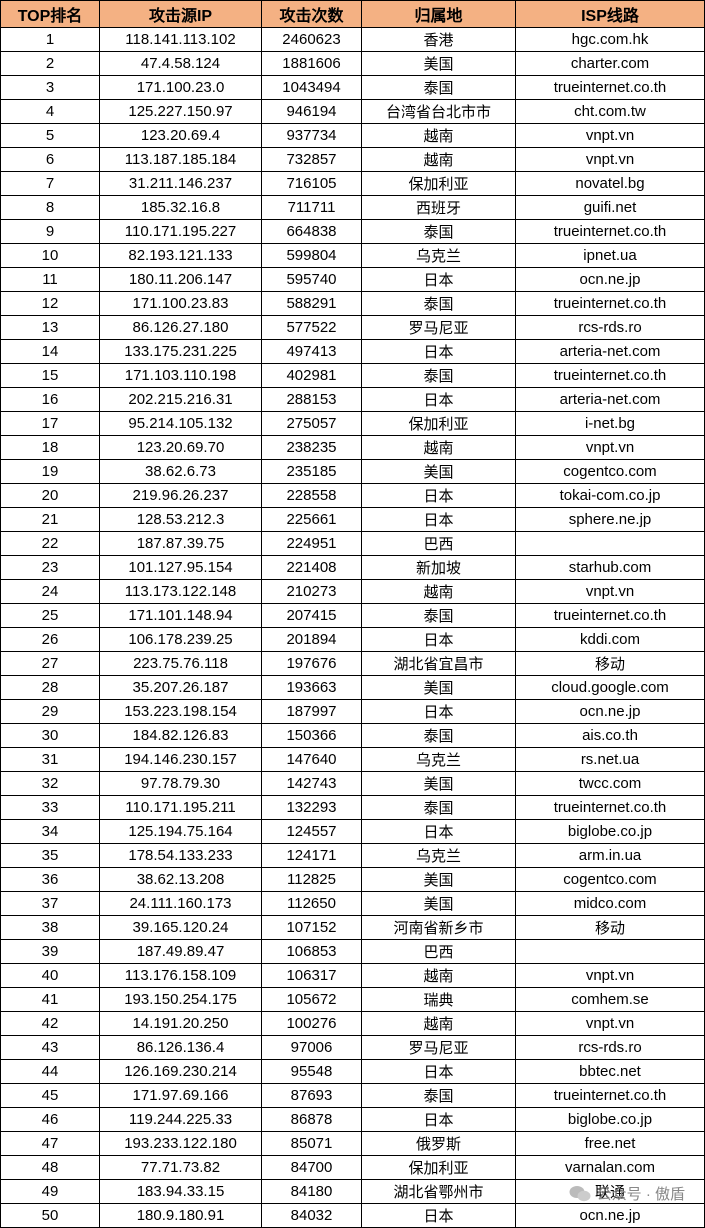 This screenshot has width=705, height=1228. I want to click on ip-cell: 86.126.136.4, so click(181, 1048).